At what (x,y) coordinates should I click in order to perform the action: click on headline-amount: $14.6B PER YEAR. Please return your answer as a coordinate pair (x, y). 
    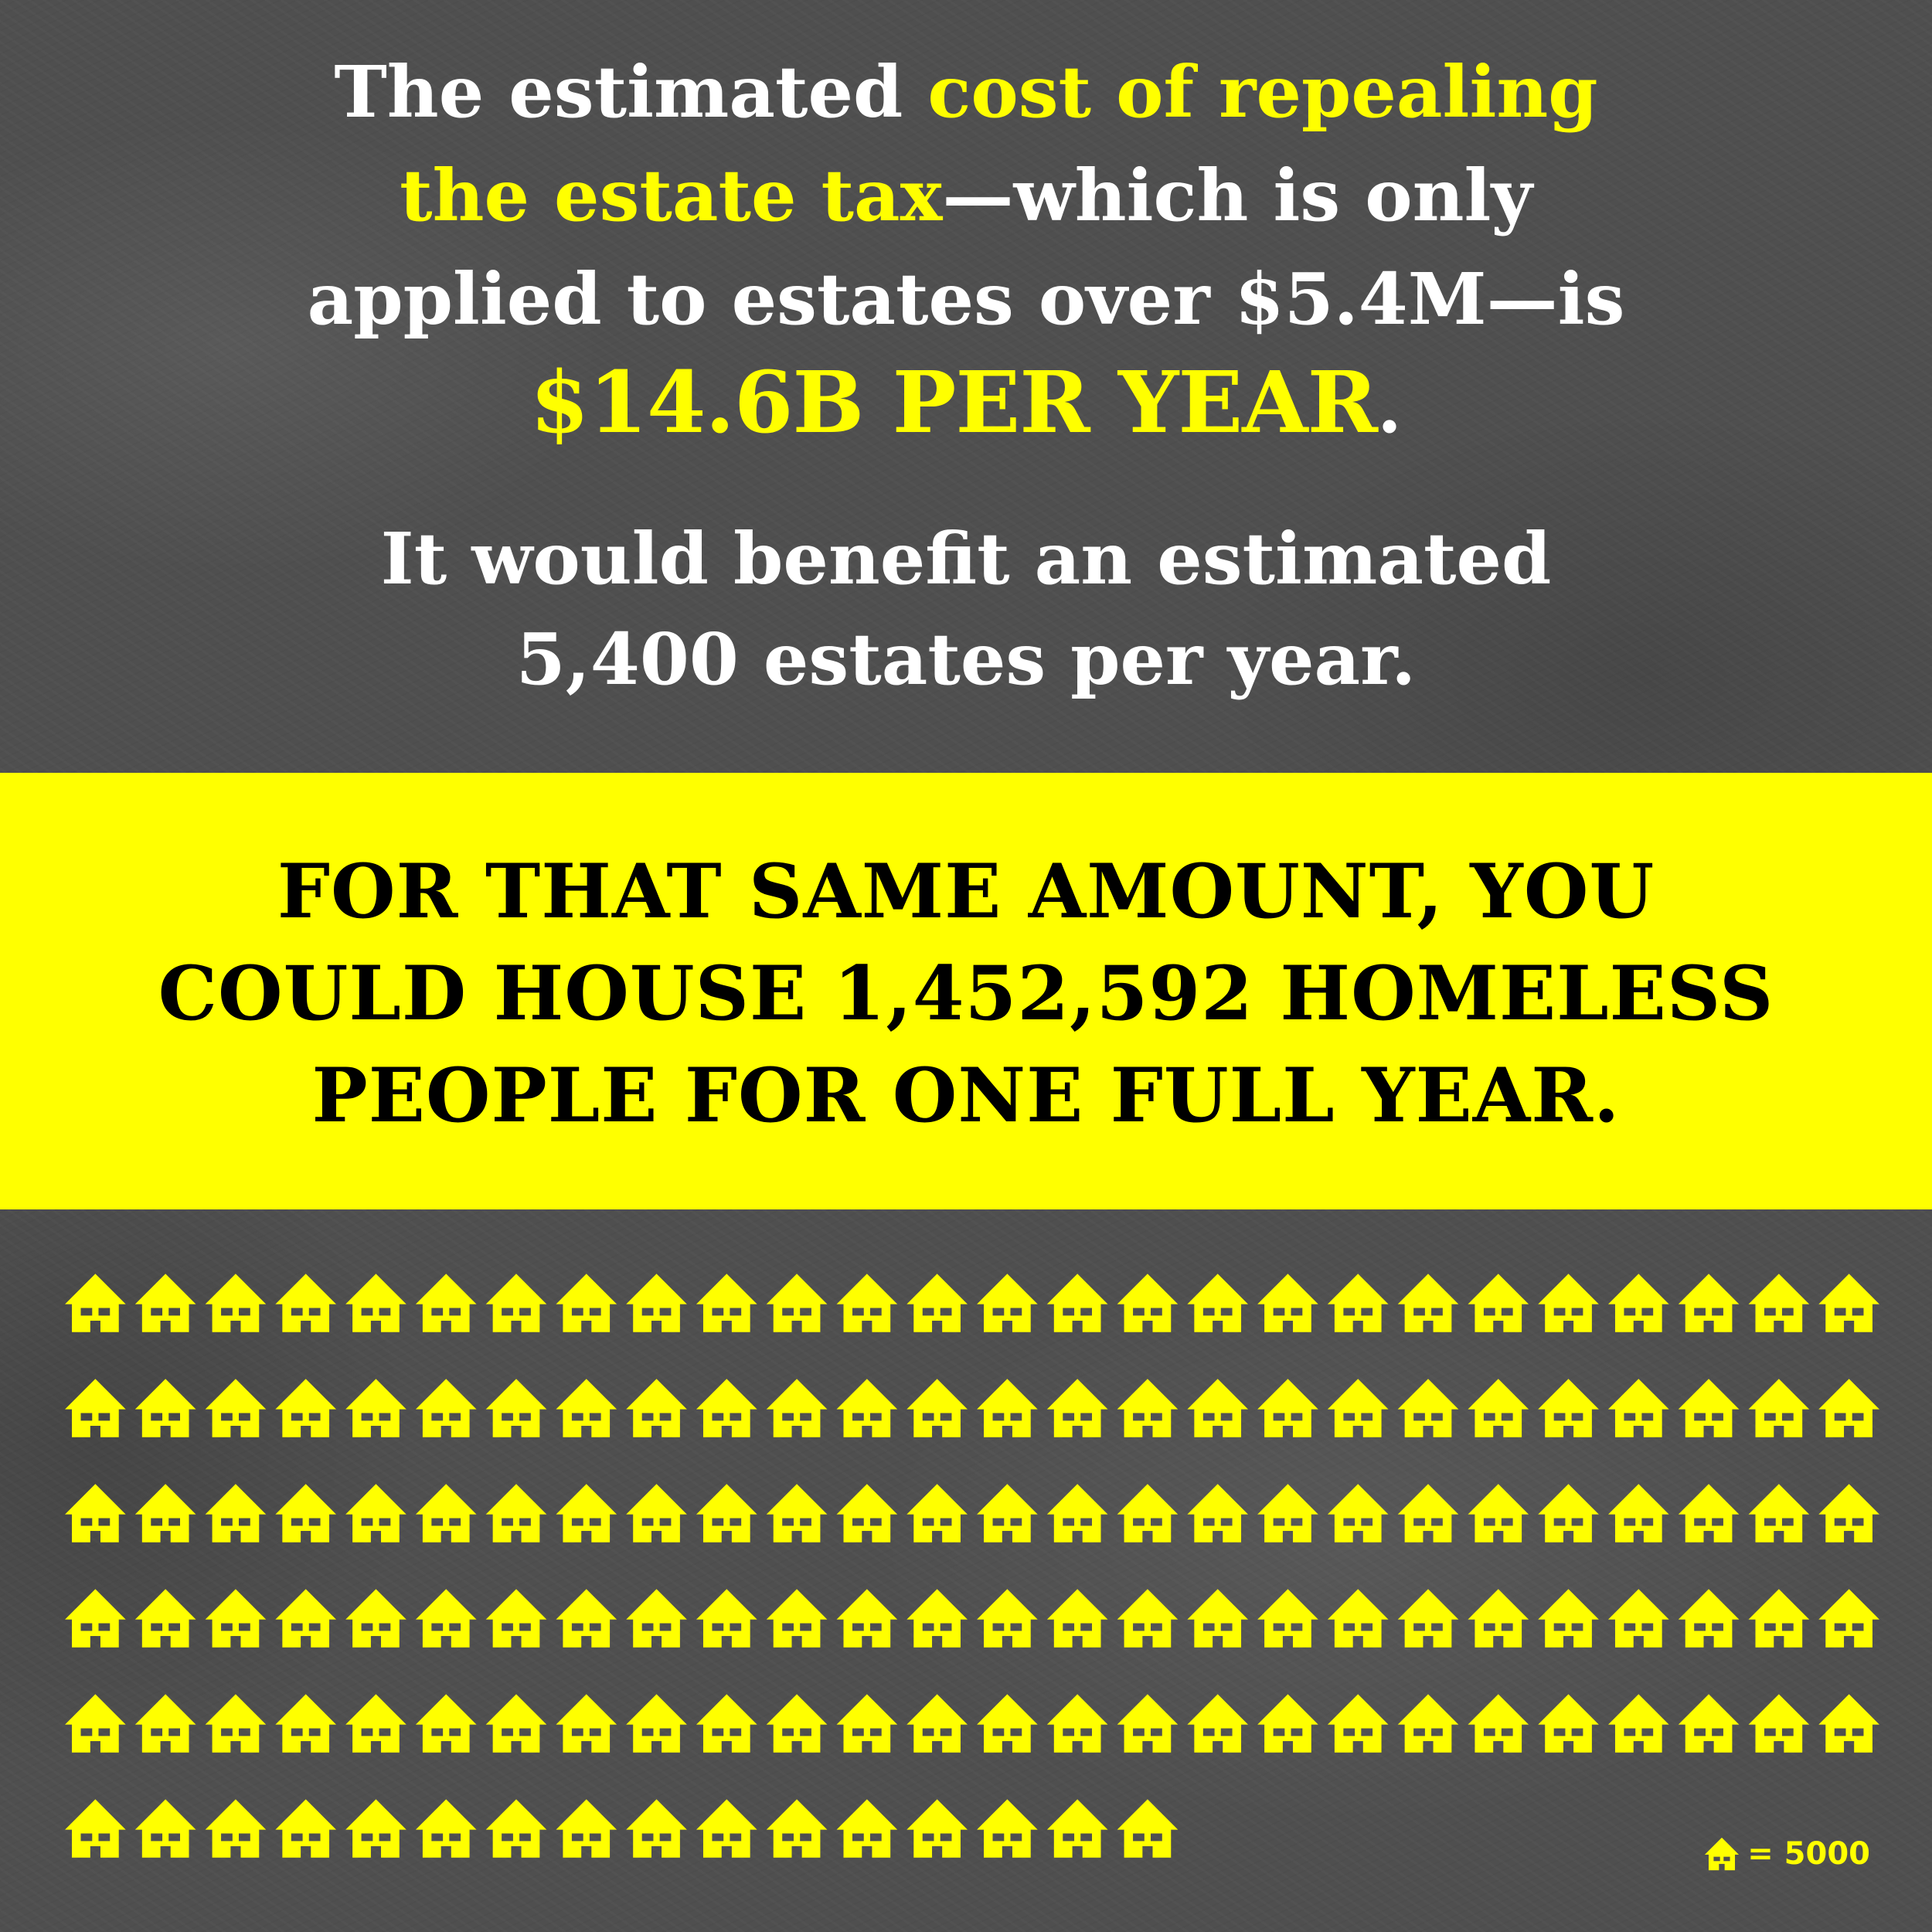
    Looking at the image, I should click on (954, 402).